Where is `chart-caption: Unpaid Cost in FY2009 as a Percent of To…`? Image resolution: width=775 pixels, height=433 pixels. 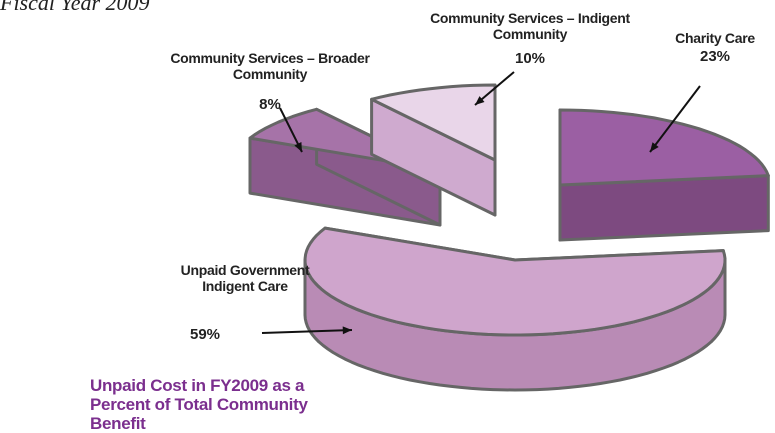
chart-caption: Unpaid Cost in FY2009 as a Percent of To… is located at coordinates (199, 404).